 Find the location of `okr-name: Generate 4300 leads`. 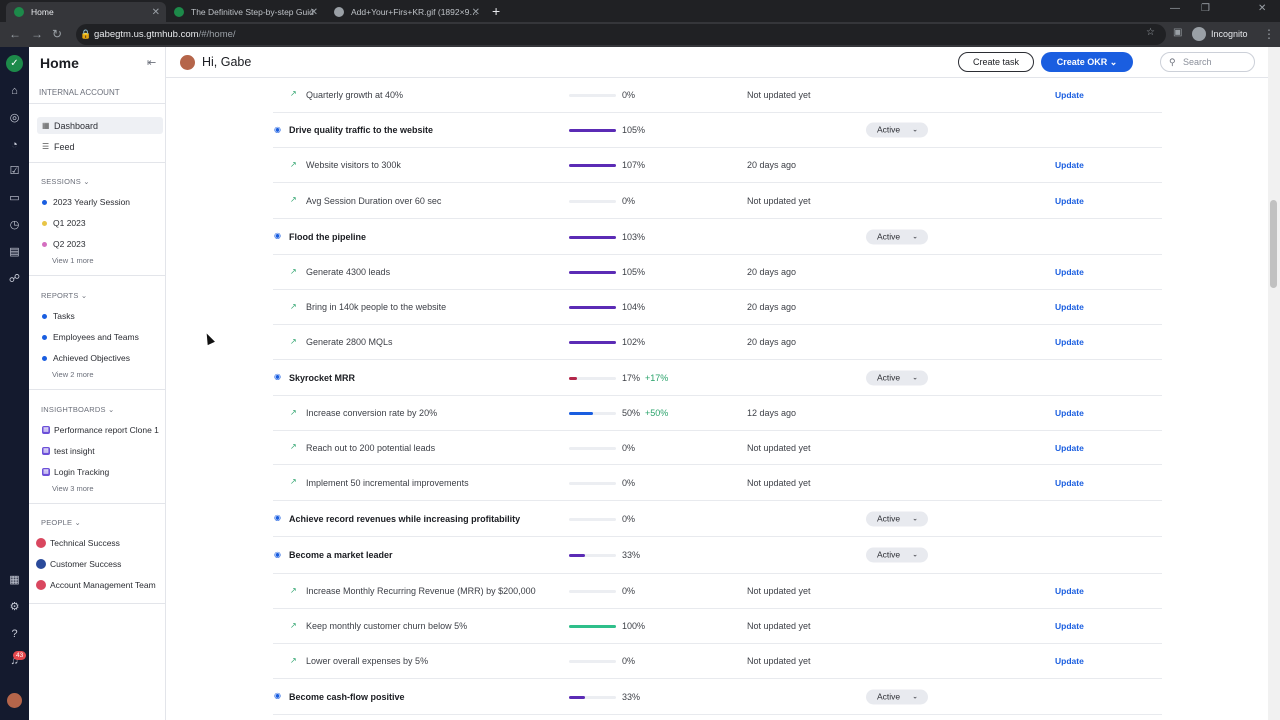

okr-name: Generate 4300 leads is located at coordinates (348, 272).